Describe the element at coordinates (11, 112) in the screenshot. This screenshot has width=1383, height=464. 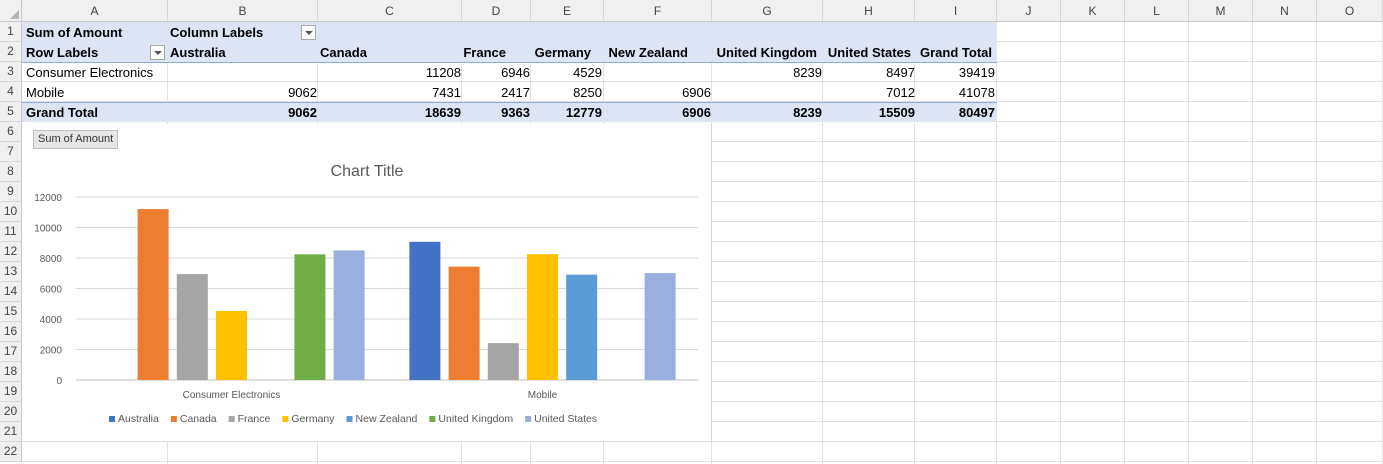
I see `row-header: 5` at that location.